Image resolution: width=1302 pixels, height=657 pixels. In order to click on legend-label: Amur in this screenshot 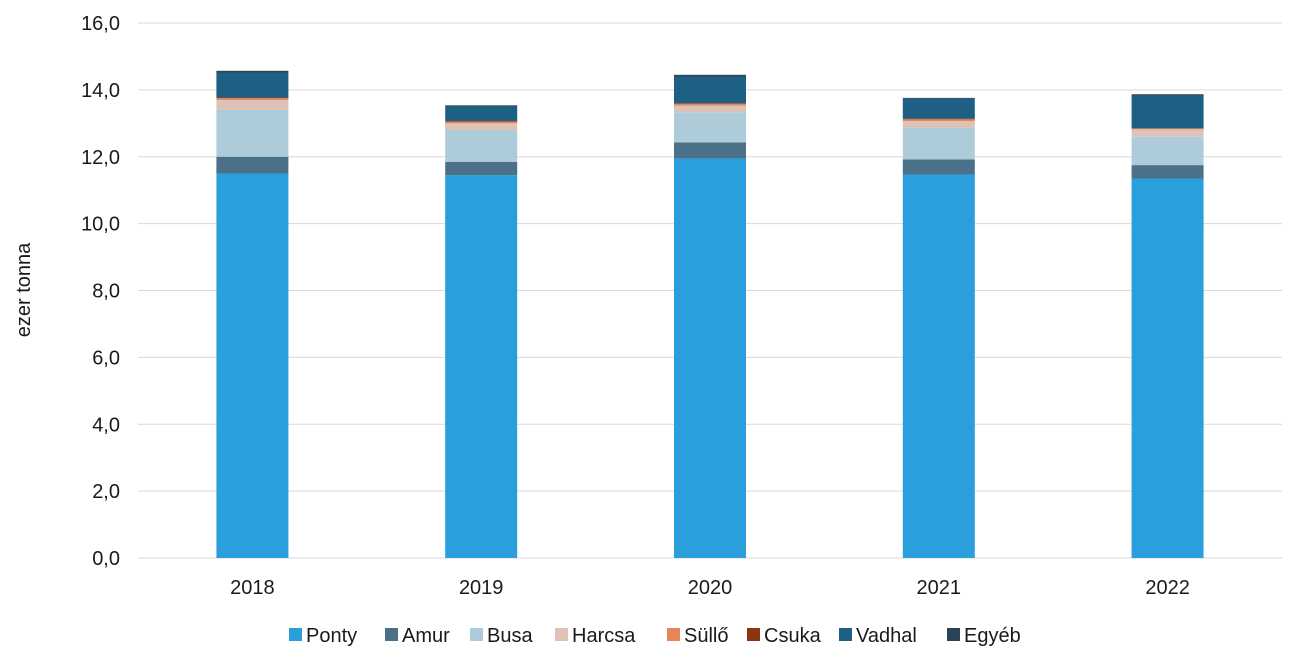, I will do `click(426, 636)`.